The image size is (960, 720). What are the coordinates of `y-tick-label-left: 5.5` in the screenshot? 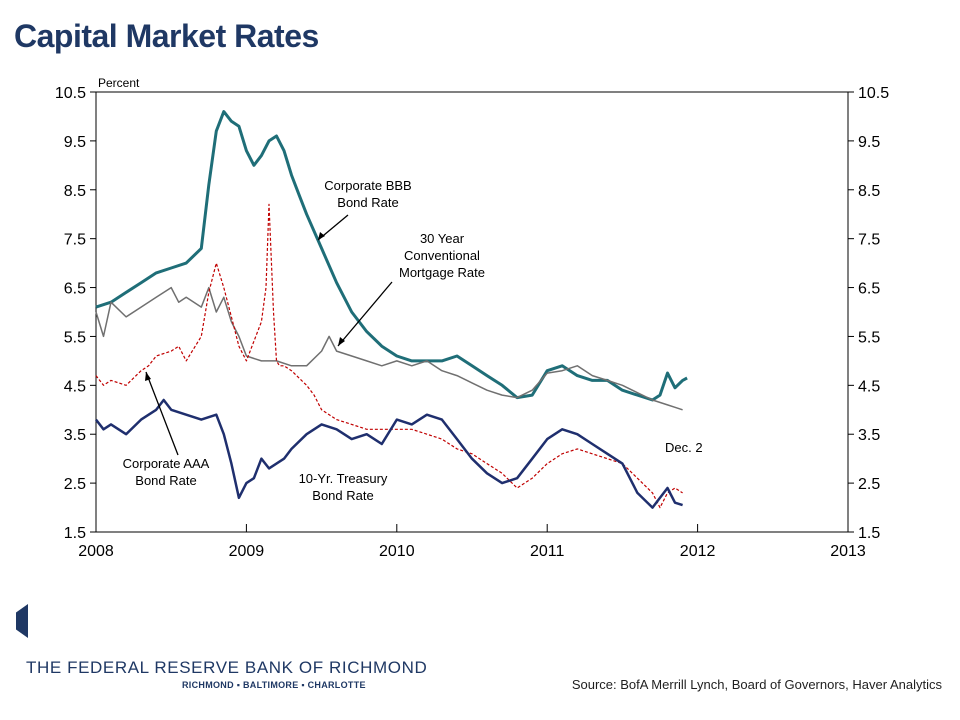 It's located at (75, 337).